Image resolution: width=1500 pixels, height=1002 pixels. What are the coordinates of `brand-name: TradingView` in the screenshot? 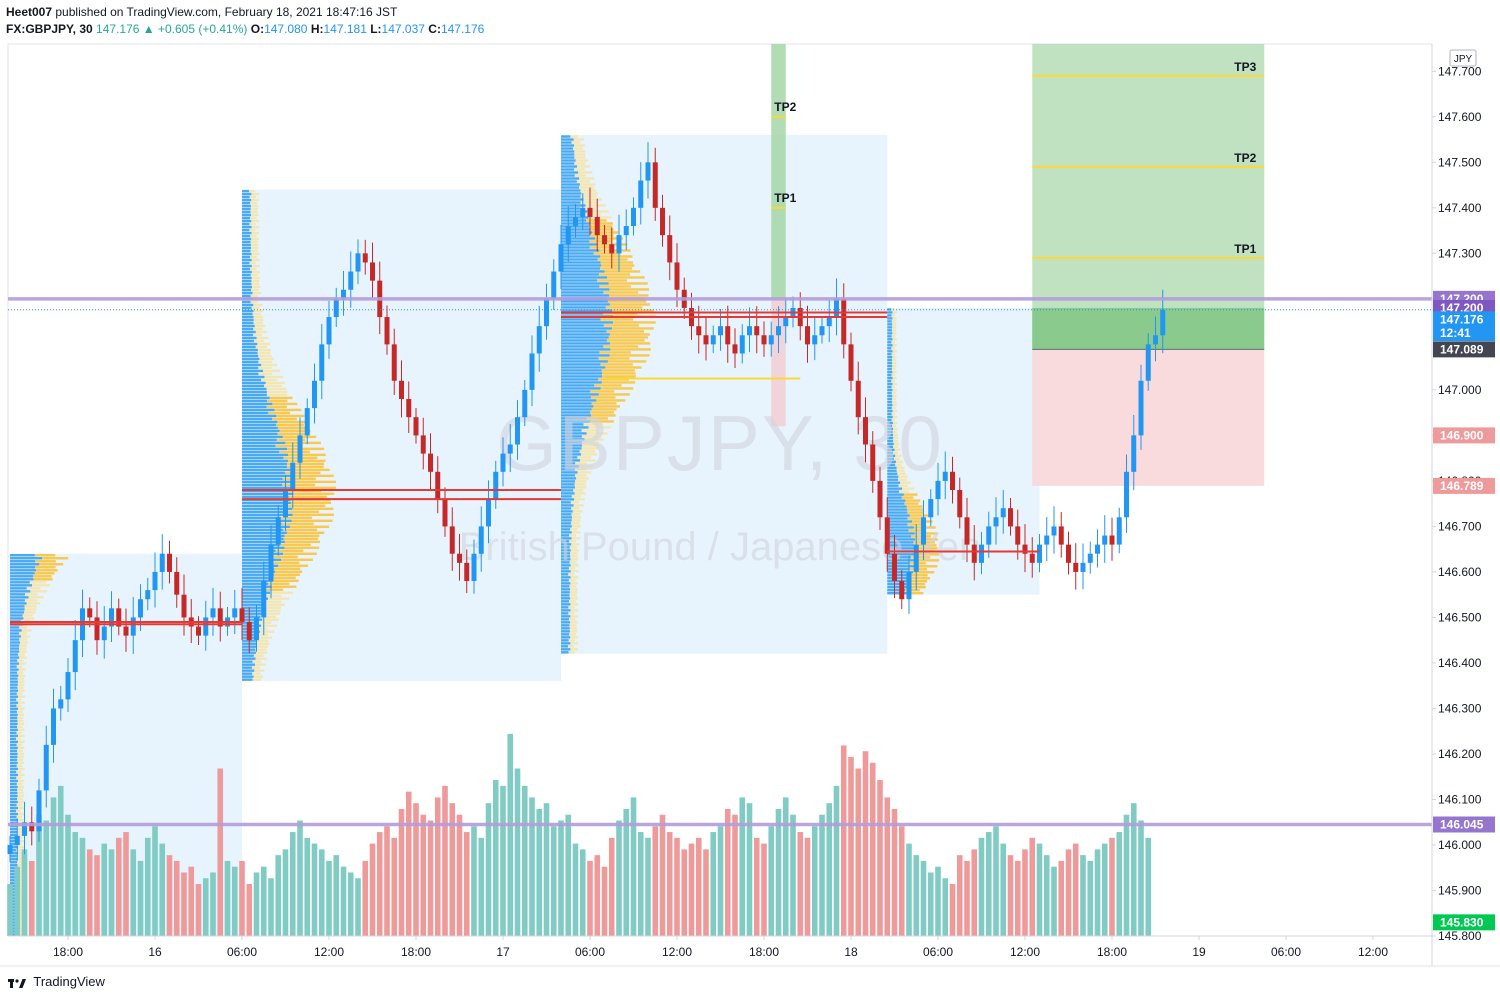 It's located at (69, 981).